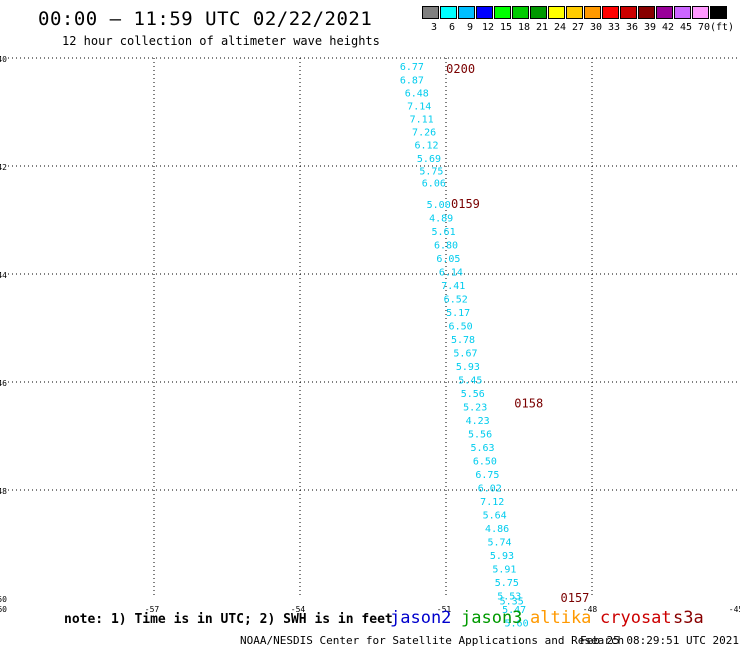 Image resolution: width=740 pixels, height=650 pixels. I want to click on satellite-label-cryosat: cryosat, so click(636, 618).